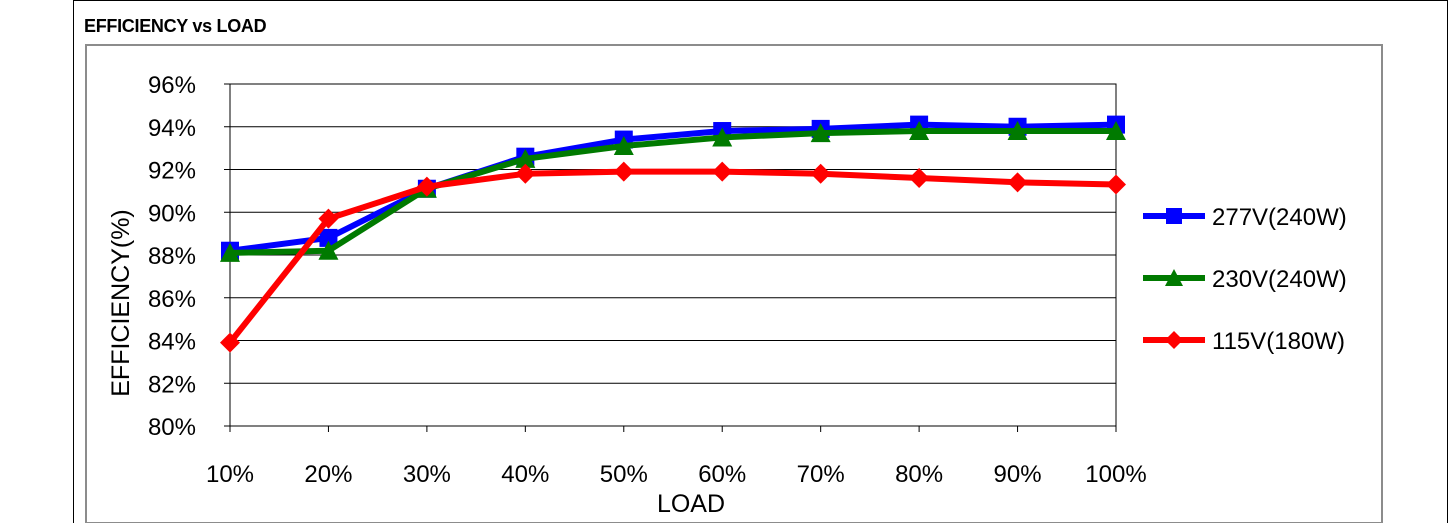 The height and width of the screenshot is (523, 1451). I want to click on y-tick-label: 90%, so click(172, 213).